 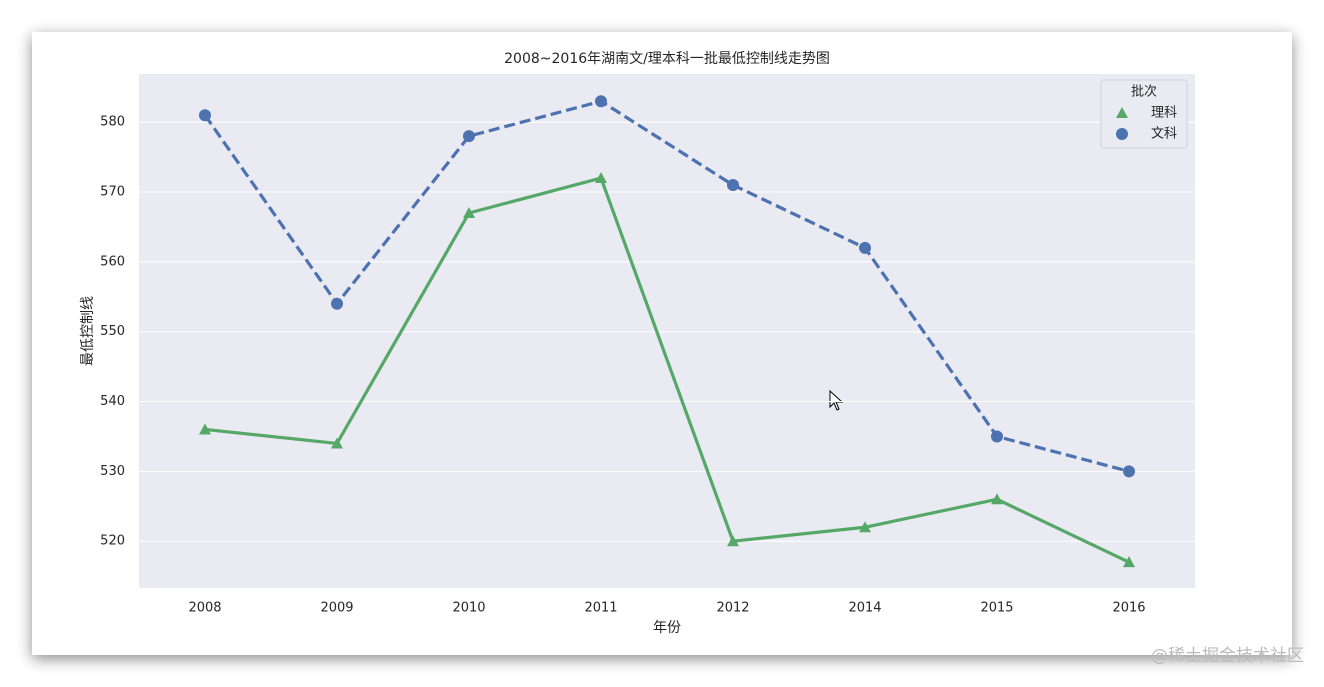 What do you see at coordinates (1144, 92) in the screenshot?
I see `legend-title: 批次` at bounding box center [1144, 92].